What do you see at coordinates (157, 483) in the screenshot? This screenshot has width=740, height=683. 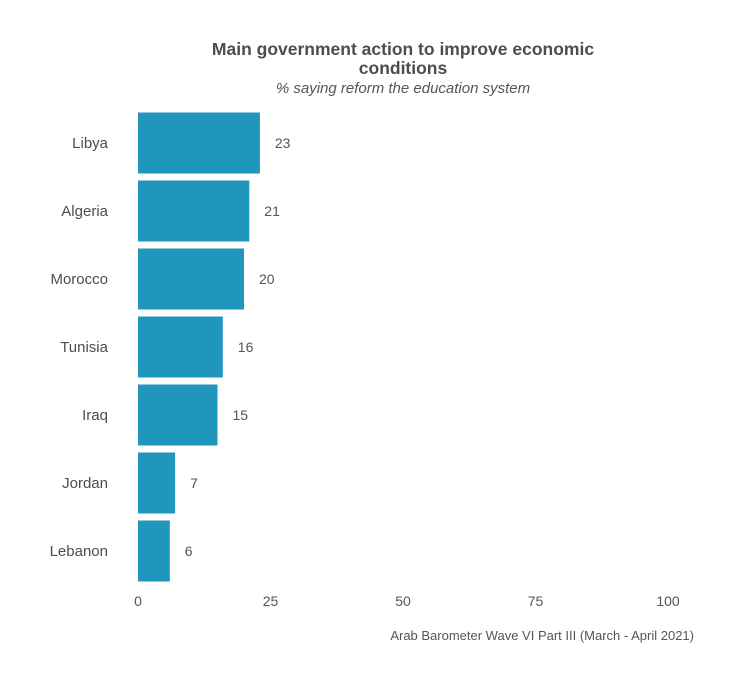 I see `bar-jordan` at bounding box center [157, 483].